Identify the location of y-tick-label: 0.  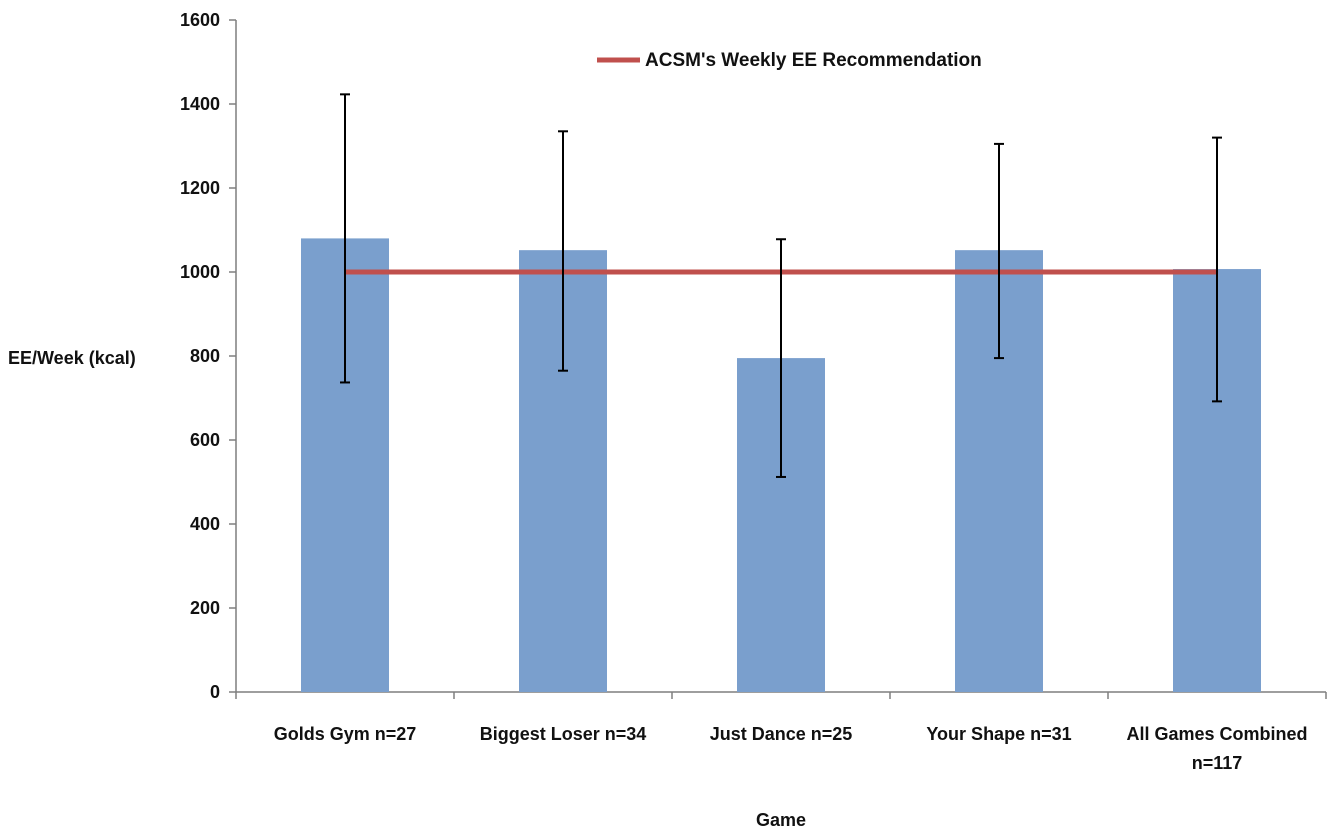
(215, 692).